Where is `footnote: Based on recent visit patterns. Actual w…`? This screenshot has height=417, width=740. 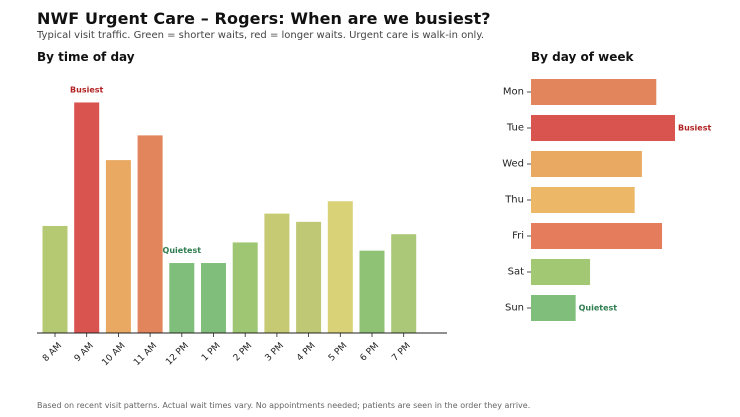 footnote: Based on recent visit patterns. Actual w… is located at coordinates (284, 405).